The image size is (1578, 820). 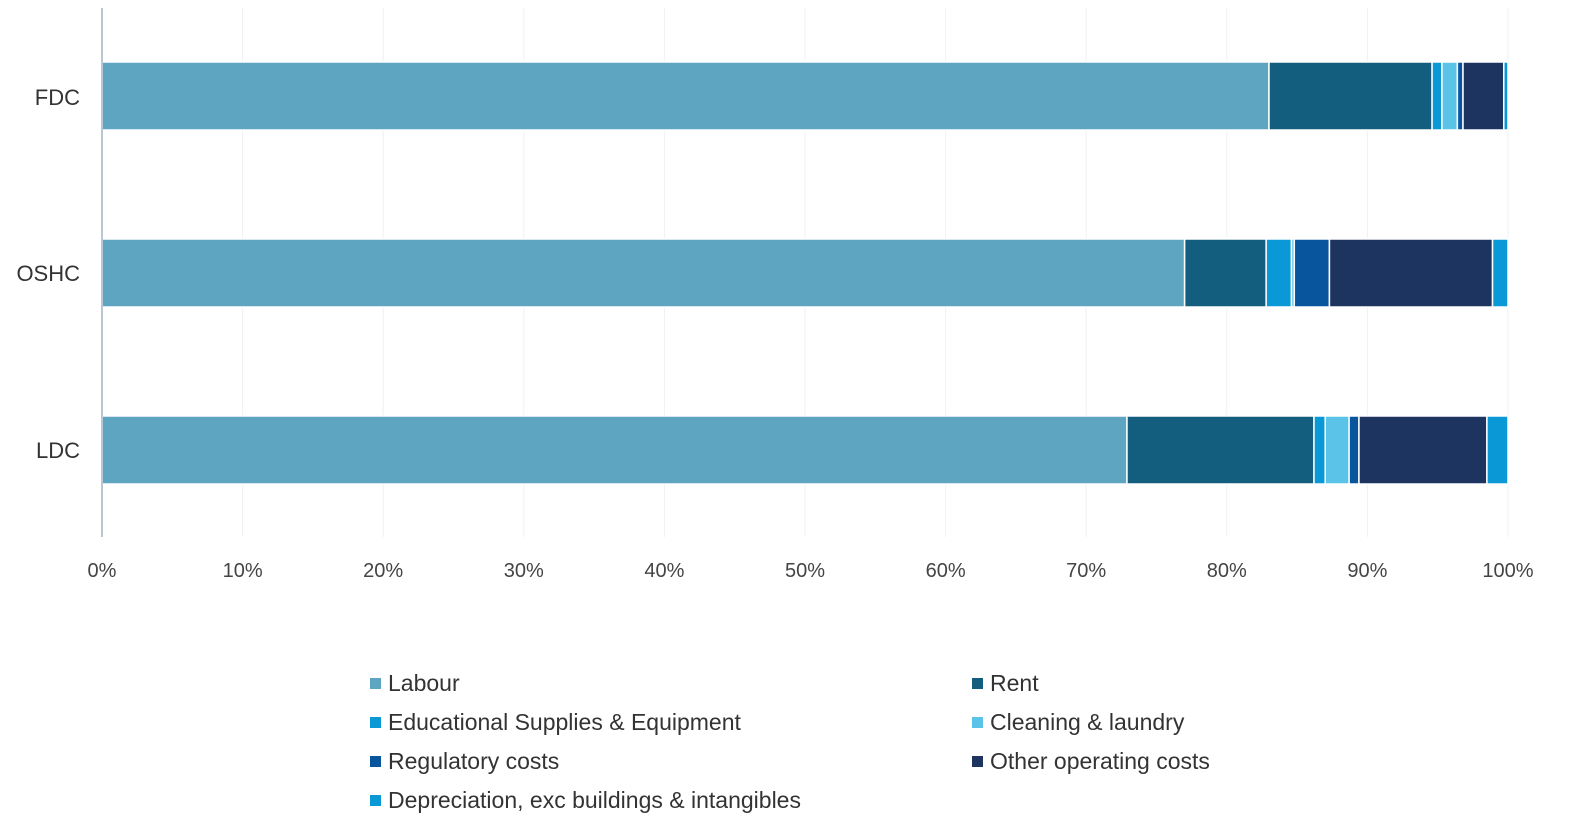 What do you see at coordinates (424, 683) in the screenshot?
I see `legend-label: Labour` at bounding box center [424, 683].